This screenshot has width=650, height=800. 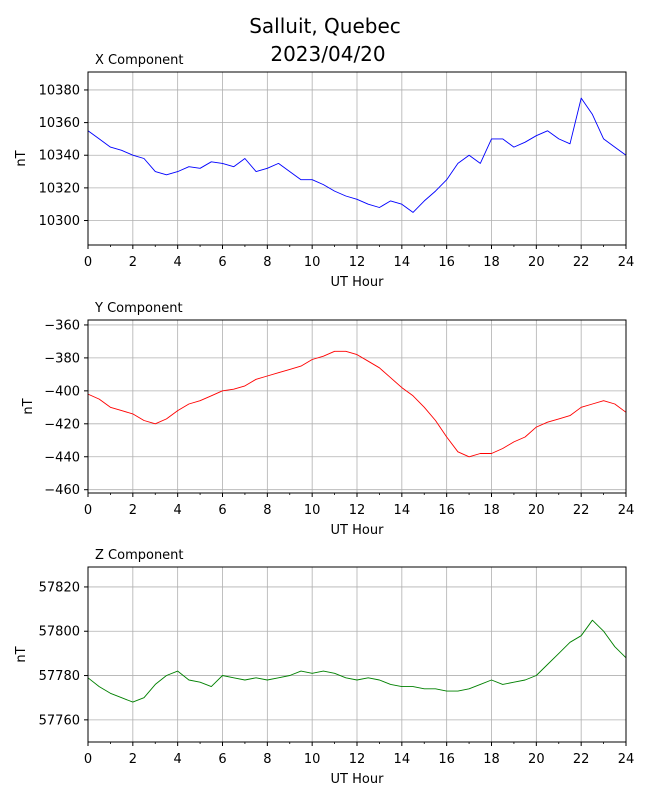 I want to click on y-xtick-label: 6, so click(x=222, y=510).